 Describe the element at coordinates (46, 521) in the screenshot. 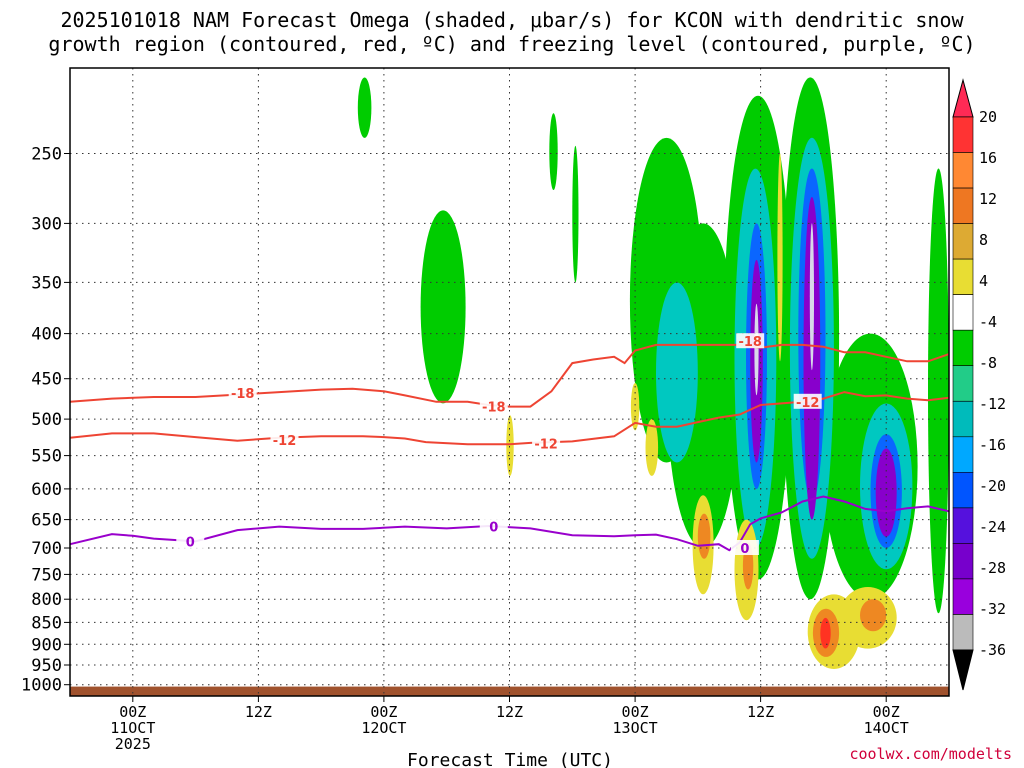

I see `y-tick-label-650: 650` at that location.